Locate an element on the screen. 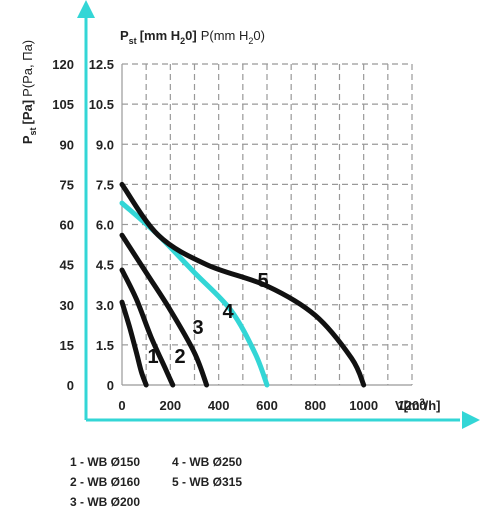 Image resolution: width=503 pixels, height=512 pixels. x-tick: 1000 is located at coordinates (363, 405).